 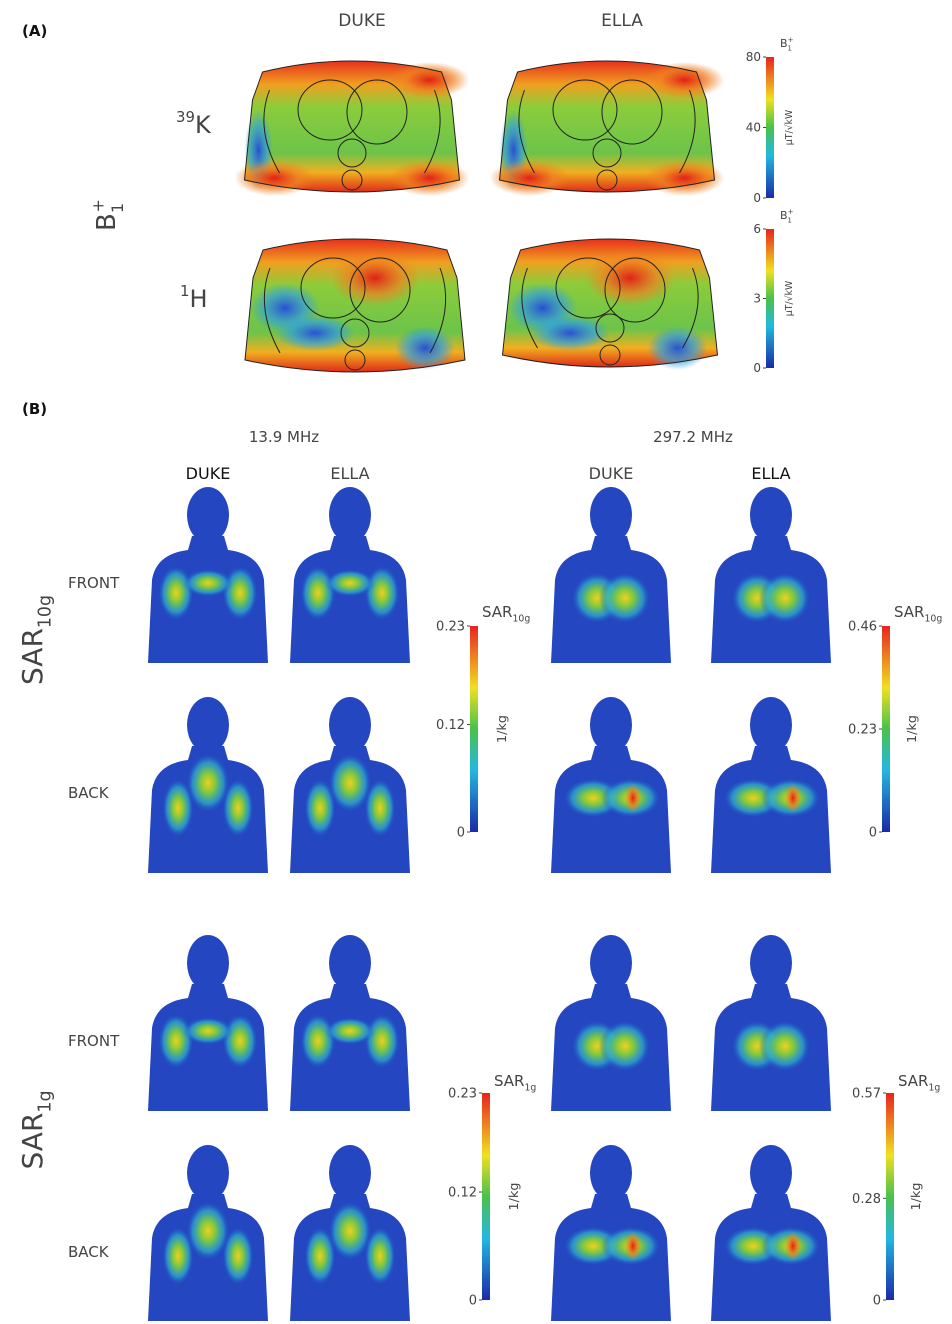 I want to click on frequency-header: 297.2 MHz, so click(x=693, y=437).